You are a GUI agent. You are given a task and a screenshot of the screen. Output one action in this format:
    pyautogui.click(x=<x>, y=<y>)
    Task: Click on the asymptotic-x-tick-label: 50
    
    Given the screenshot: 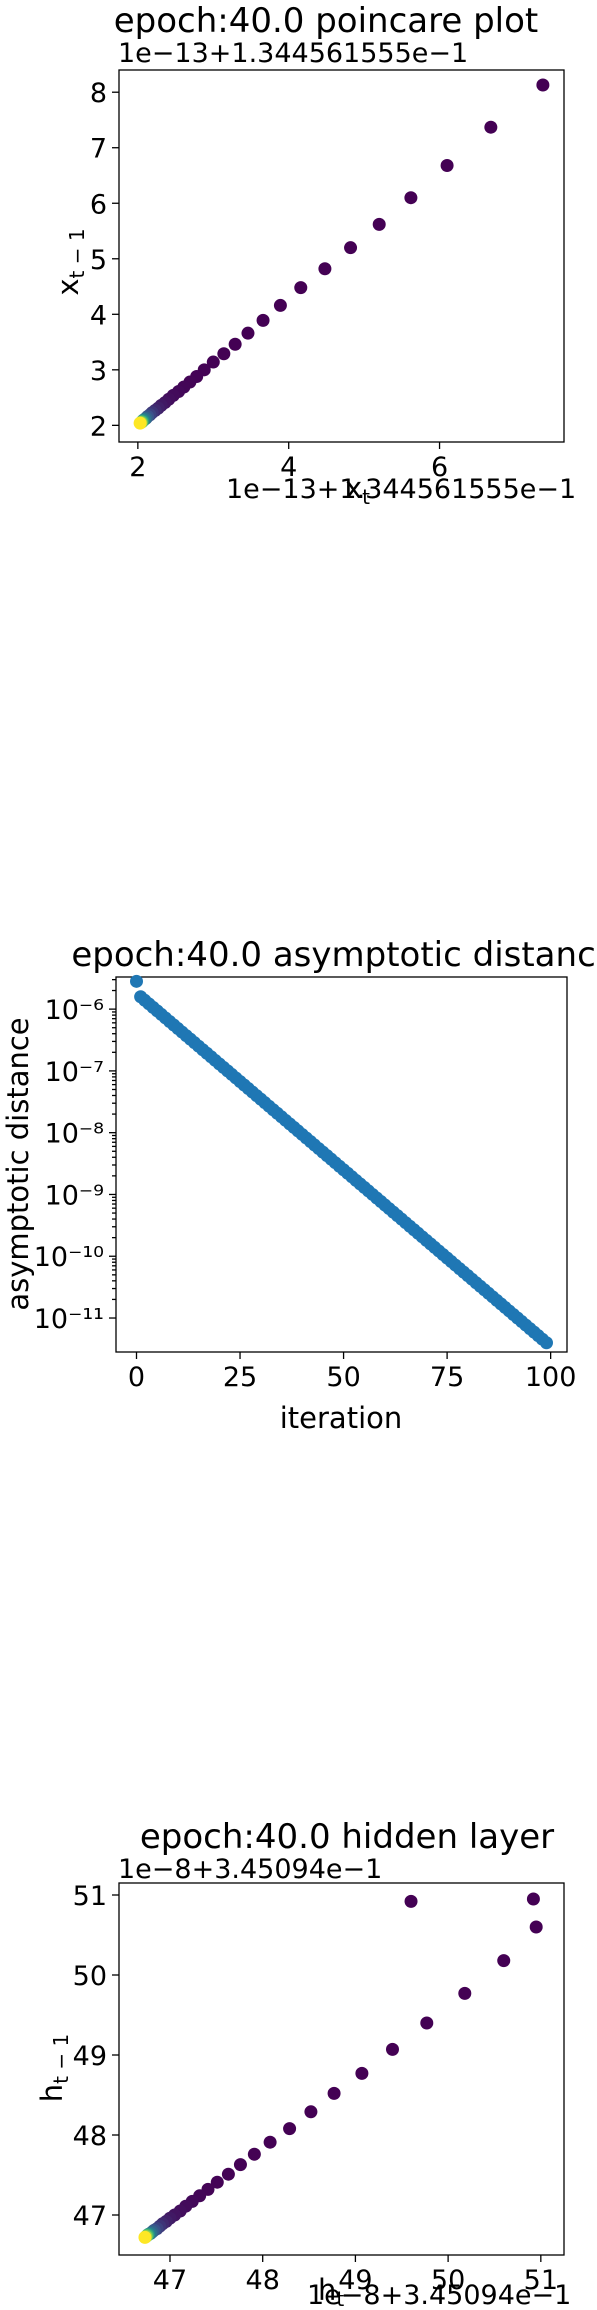 What is the action you would take?
    pyautogui.click(x=343, y=1377)
    